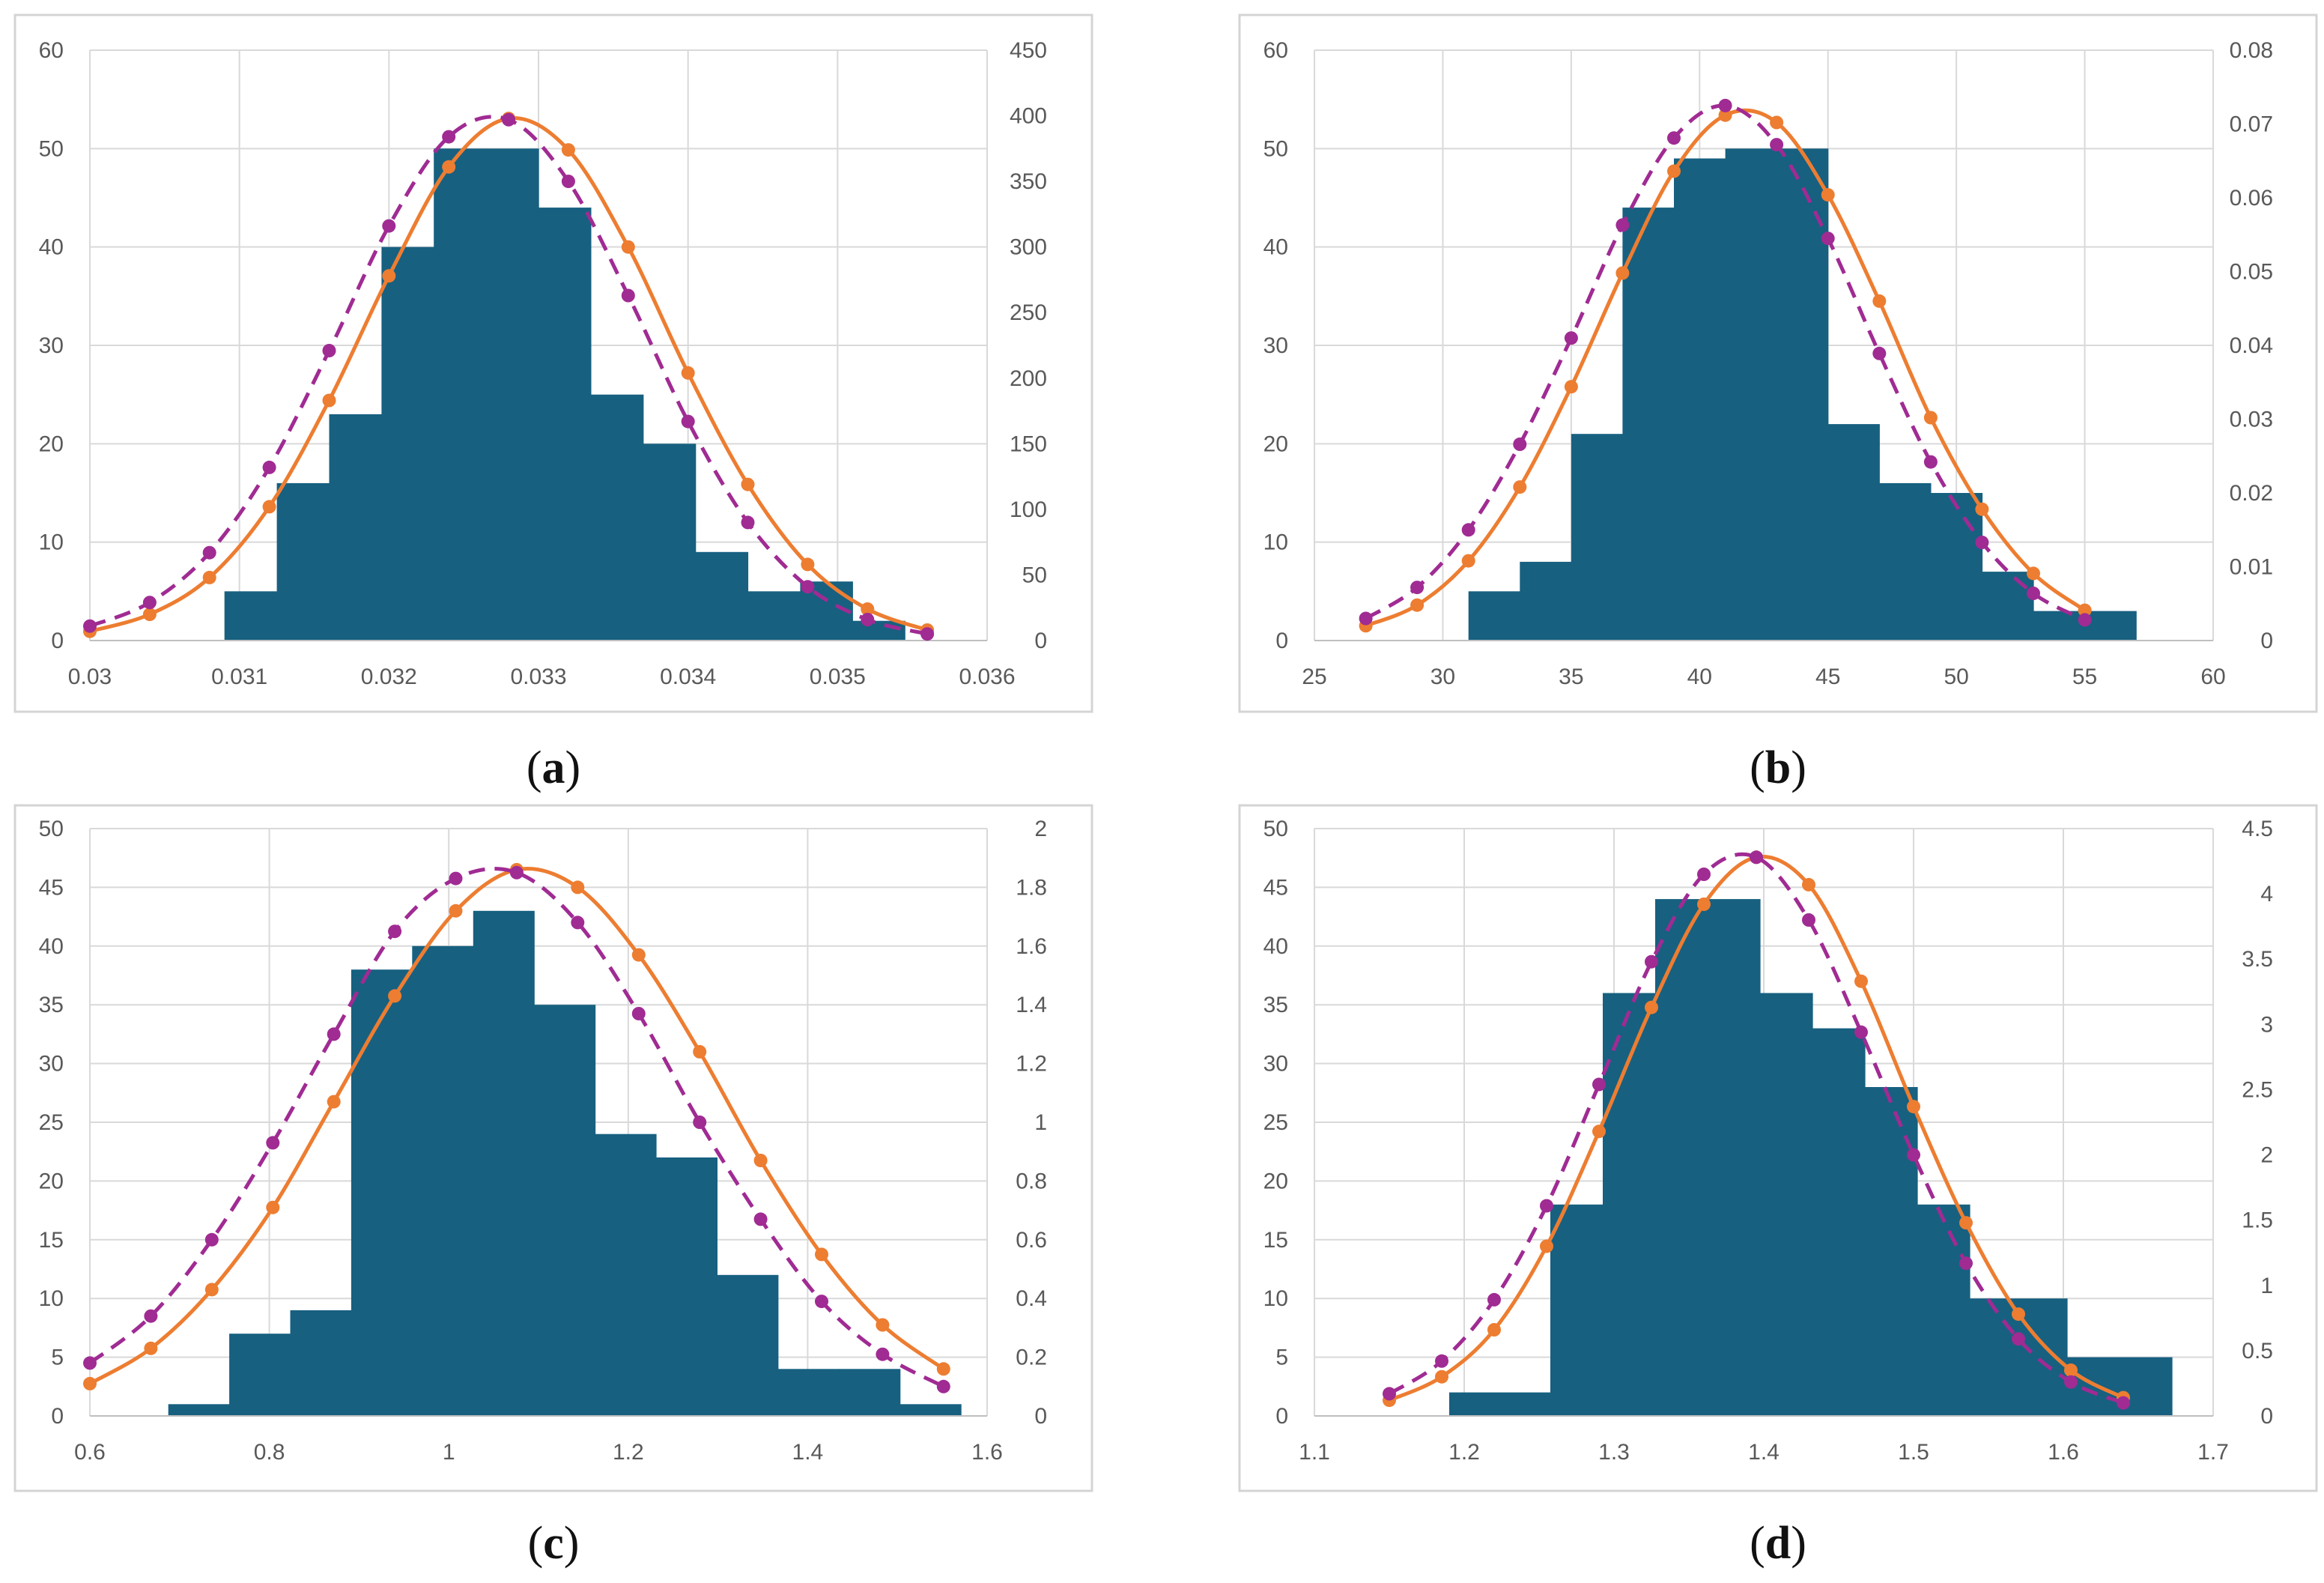  What do you see at coordinates (1764, 1452) in the screenshot?
I see `x-tick-labels: 1.1 1.2 1.3 1.4 1.5 1.6 1.7` at bounding box center [1764, 1452].